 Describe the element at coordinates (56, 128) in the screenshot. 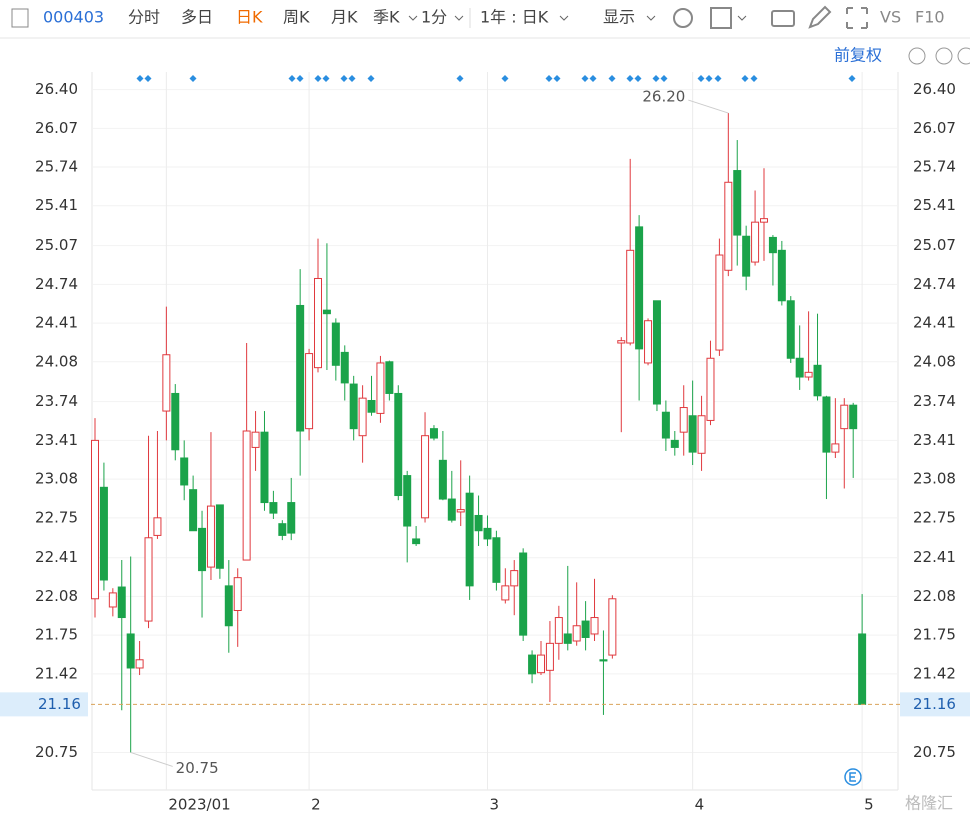

I see `y-tick-label: 26.07` at that location.